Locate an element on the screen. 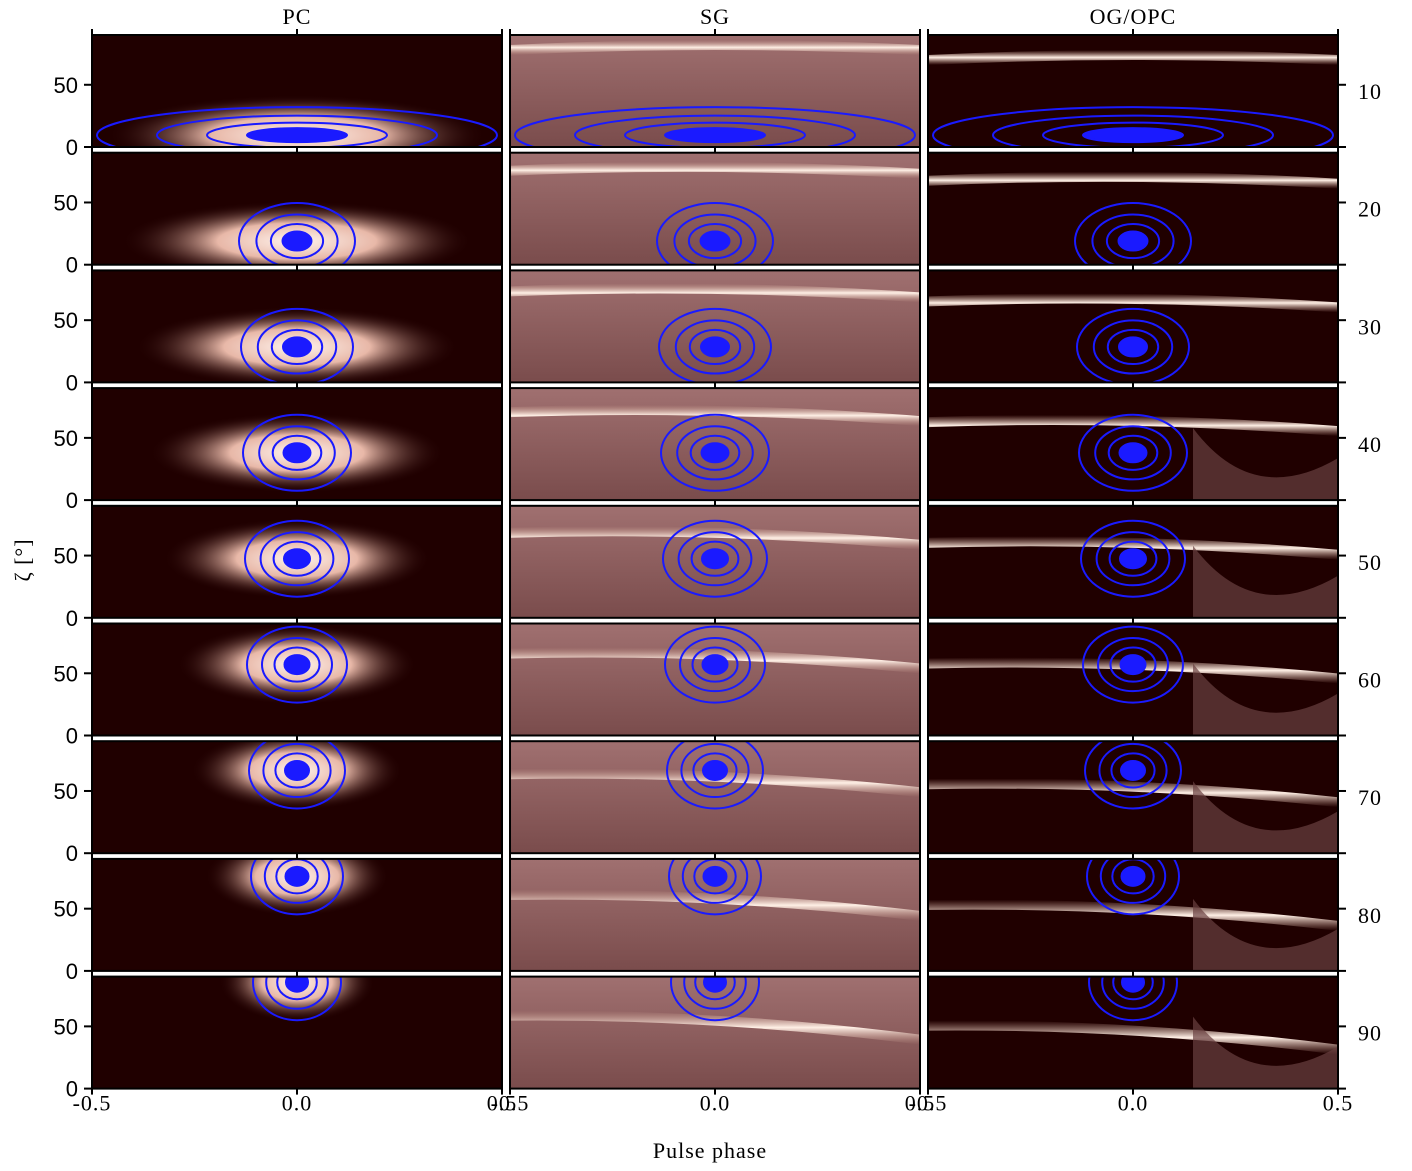 The image size is (1412, 1171). panel-background is located at coordinates (715, 679).